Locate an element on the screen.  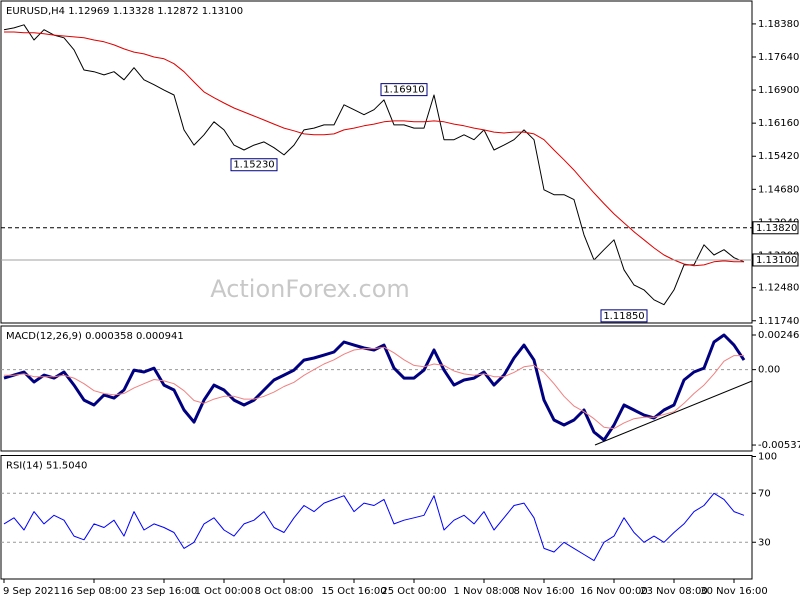
x-tick-label: 30 Nov 16:00 is located at coordinates (733, 591).